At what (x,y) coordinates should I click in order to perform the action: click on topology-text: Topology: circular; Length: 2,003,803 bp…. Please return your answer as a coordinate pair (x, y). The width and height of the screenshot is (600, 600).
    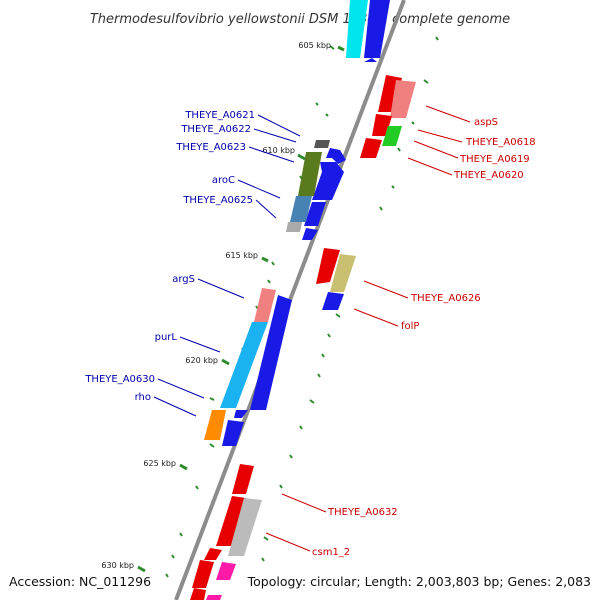
    Looking at the image, I should click on (419, 581).